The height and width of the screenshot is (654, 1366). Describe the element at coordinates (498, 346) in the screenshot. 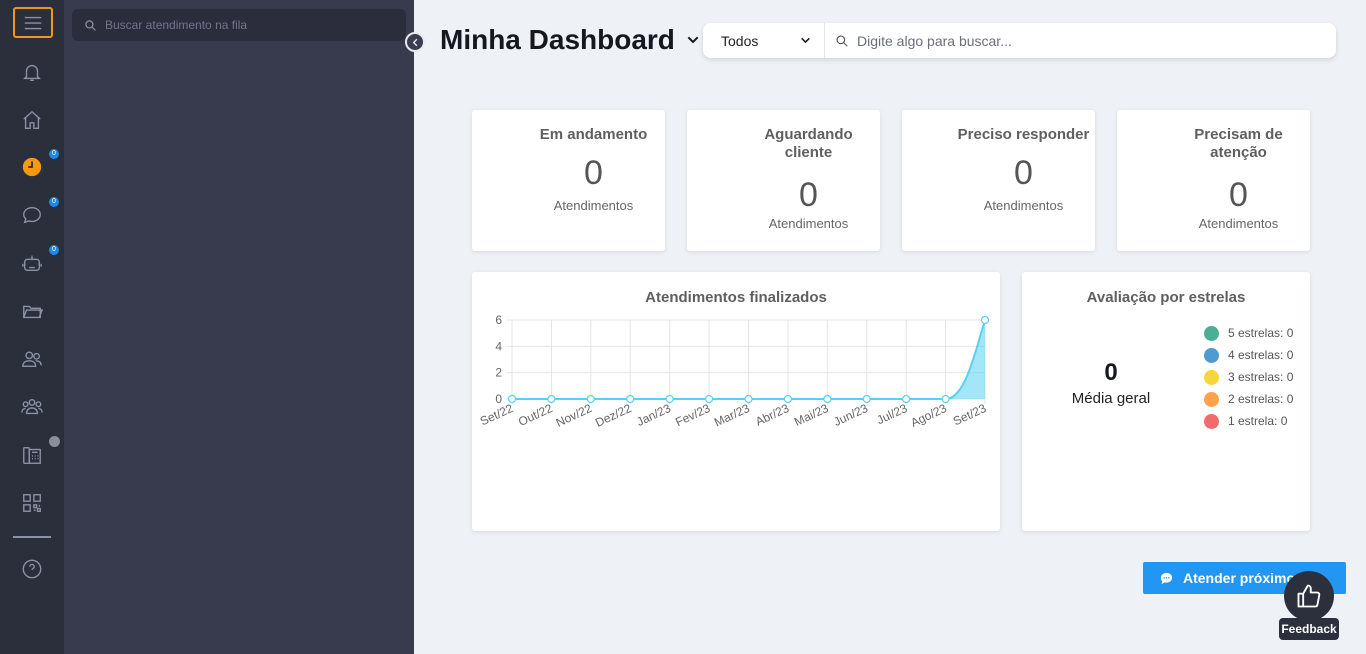

I see `y-tick-label: 4` at that location.